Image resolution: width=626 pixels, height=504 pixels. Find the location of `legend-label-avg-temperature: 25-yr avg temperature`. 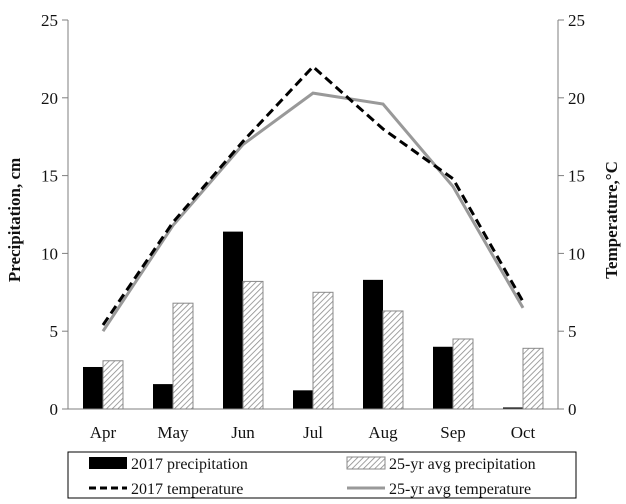

legend-label-avg-temperature: 25-yr avg temperature is located at coordinates (460, 489).